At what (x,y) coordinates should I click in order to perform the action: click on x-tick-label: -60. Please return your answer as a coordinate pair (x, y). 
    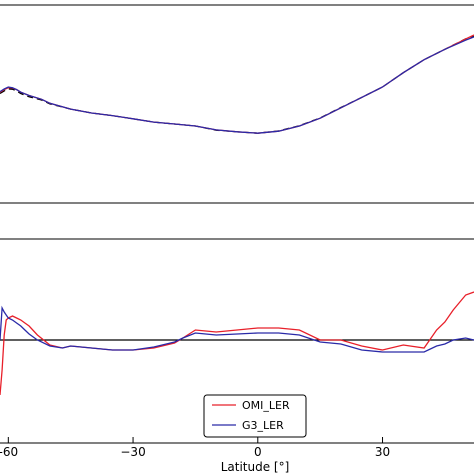
    Looking at the image, I should click on (9, 452).